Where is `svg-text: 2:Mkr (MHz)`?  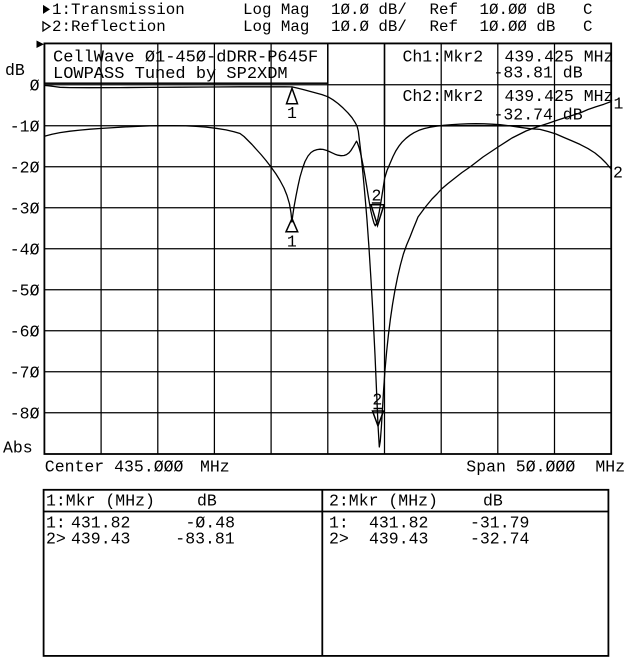
svg-text: 2:Mkr (MHz) is located at coordinates (383, 501).